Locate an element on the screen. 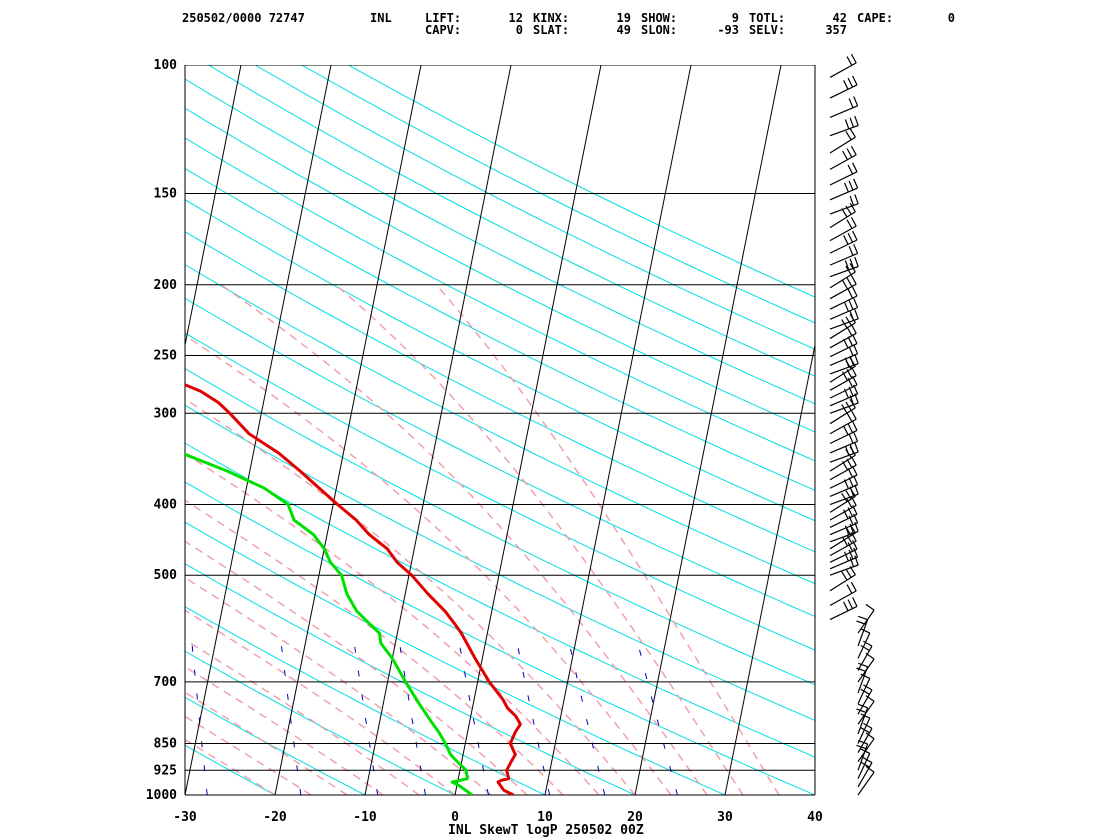  pressure-tick-label: 250 is located at coordinates (166, 355).